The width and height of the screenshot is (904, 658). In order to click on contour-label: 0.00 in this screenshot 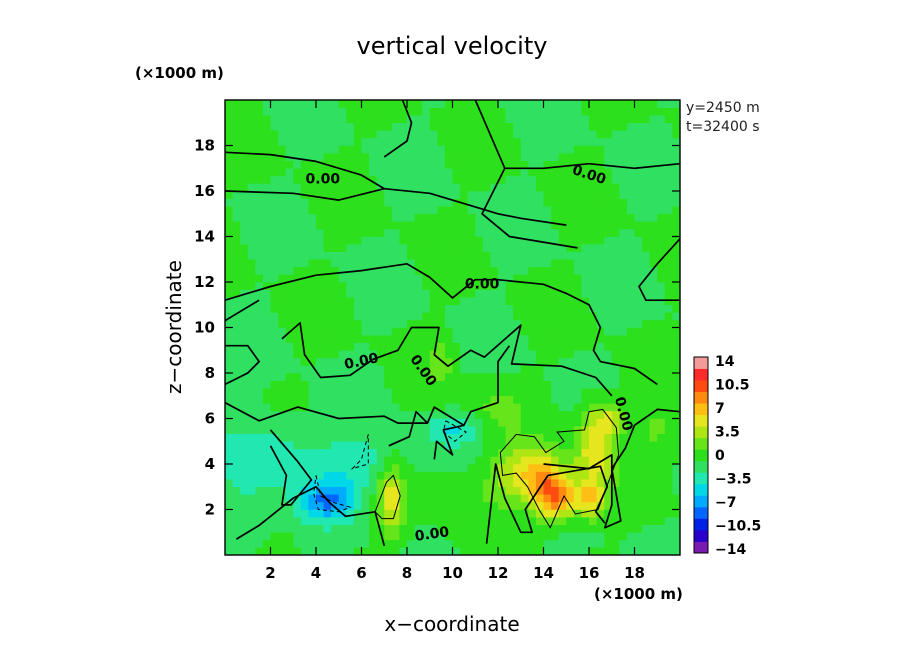, I will do `click(323, 180)`.